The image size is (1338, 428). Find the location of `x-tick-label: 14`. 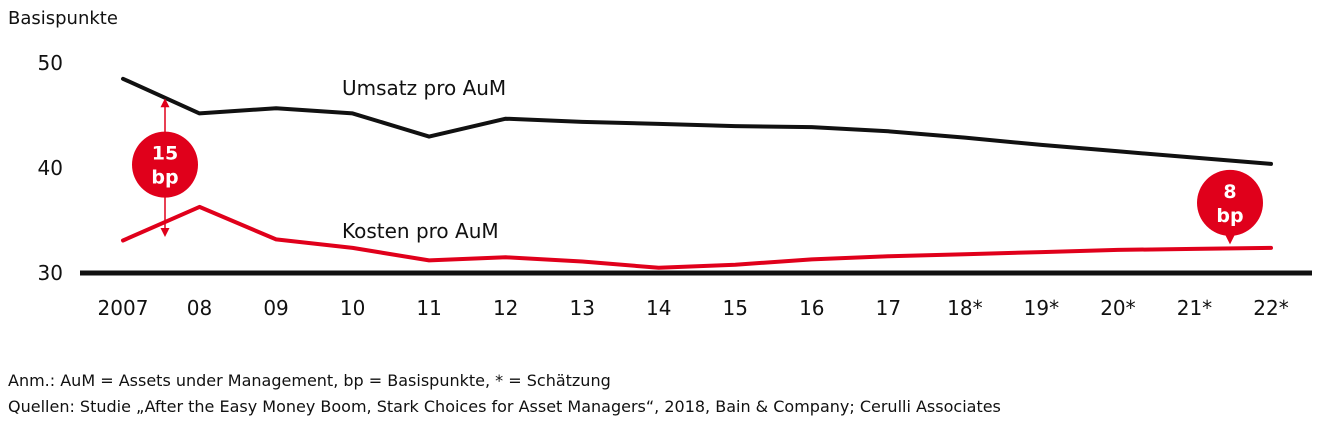

x-tick-label: 14 is located at coordinates (658, 308).